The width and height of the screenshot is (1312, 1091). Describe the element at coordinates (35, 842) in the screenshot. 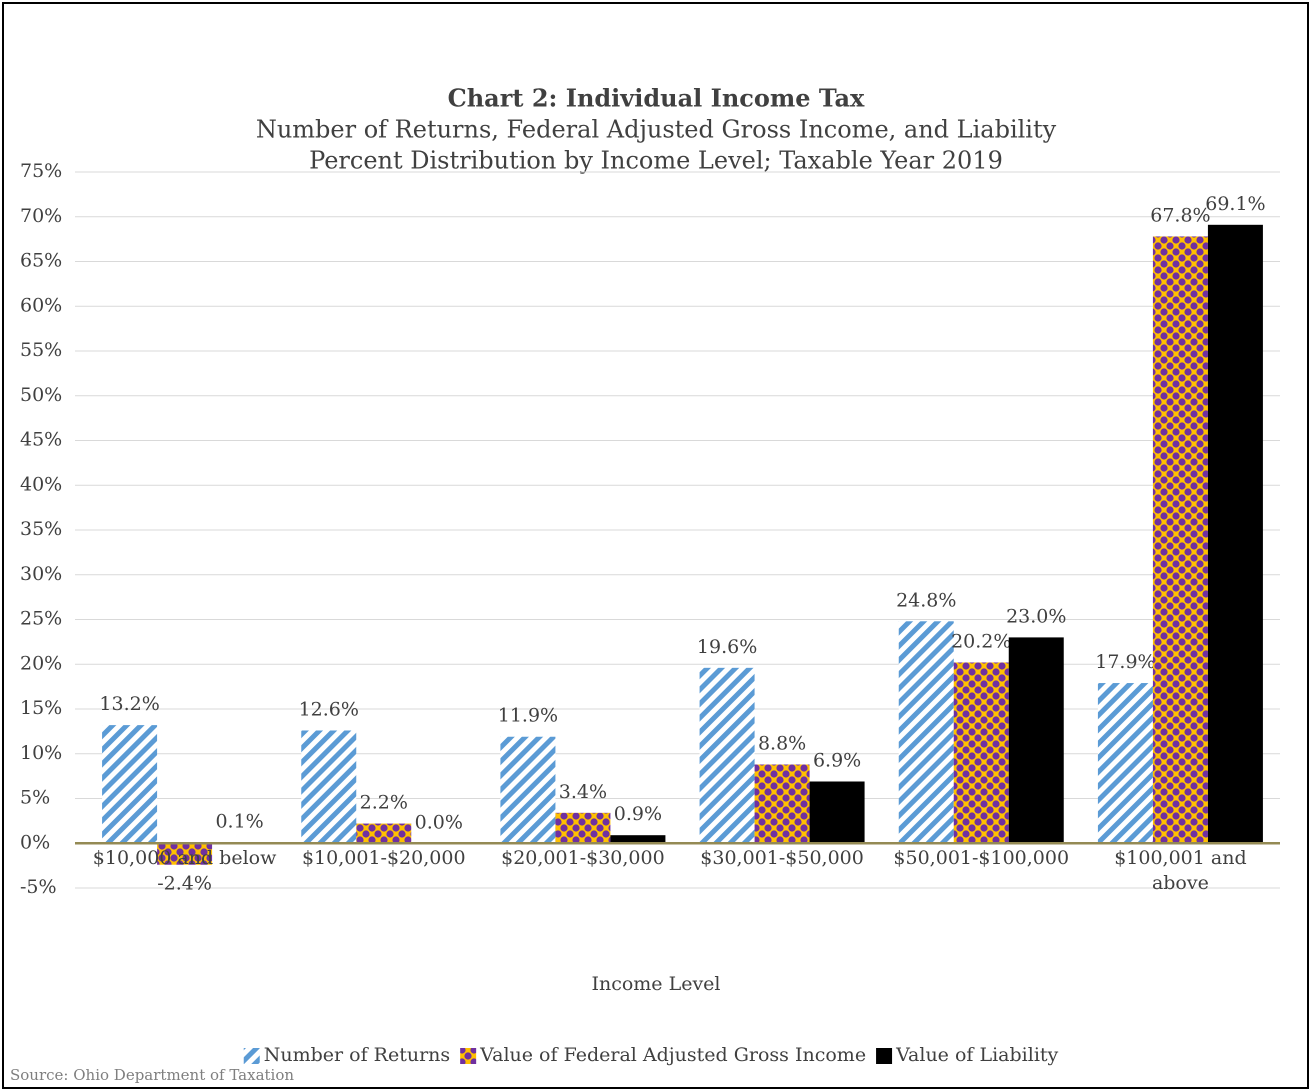

I see `y-tick-label: 0%` at that location.